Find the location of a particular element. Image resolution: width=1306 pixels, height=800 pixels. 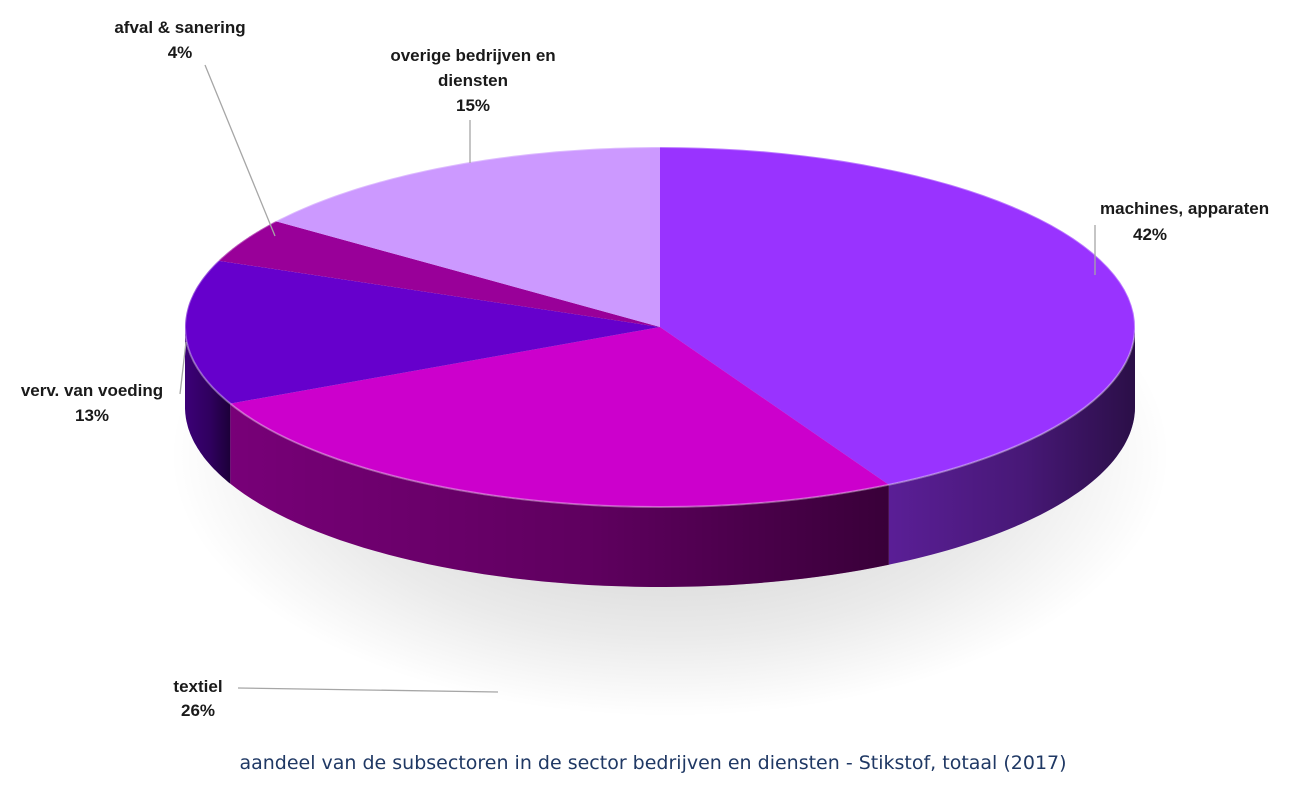

label-voeding-name: verv. van voeding is located at coordinates (92, 390).